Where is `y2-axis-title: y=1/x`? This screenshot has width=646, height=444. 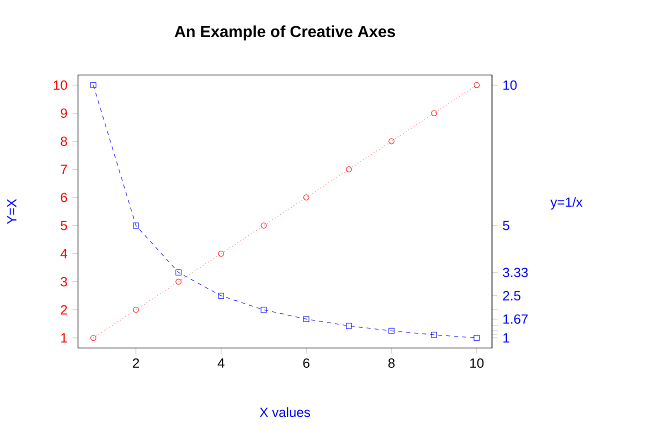
y2-axis-title: y=1/x is located at coordinates (566, 203).